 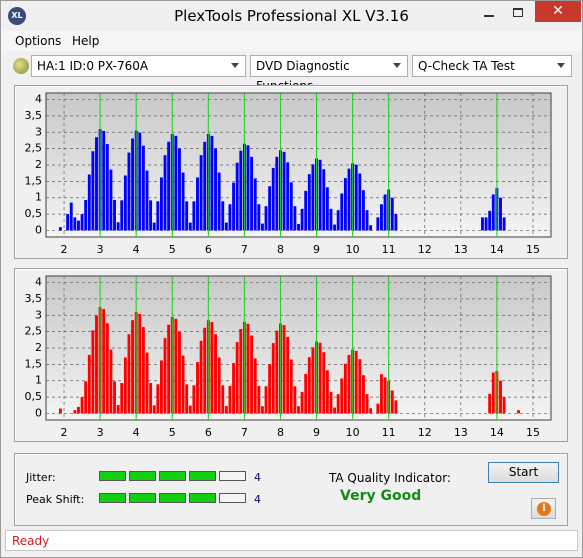 I want to click on menu-item: Help, so click(x=86, y=41).